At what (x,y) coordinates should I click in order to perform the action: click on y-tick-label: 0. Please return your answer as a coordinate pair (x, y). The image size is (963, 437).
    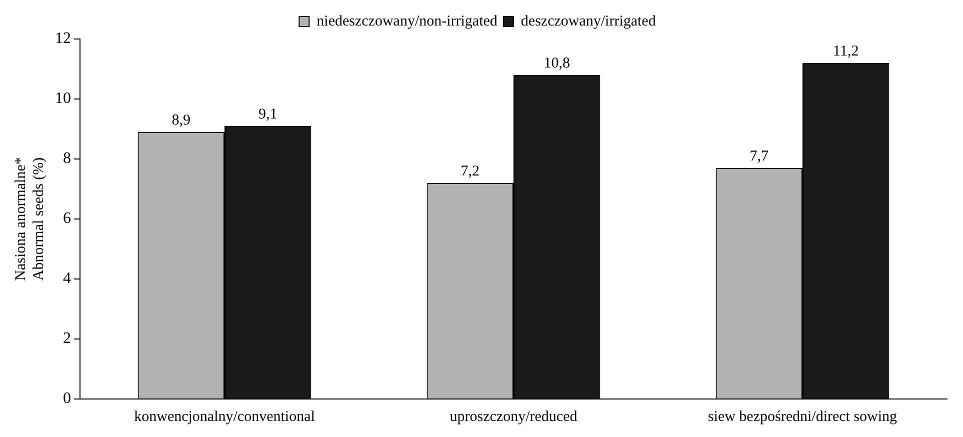
    Looking at the image, I should click on (67, 399).